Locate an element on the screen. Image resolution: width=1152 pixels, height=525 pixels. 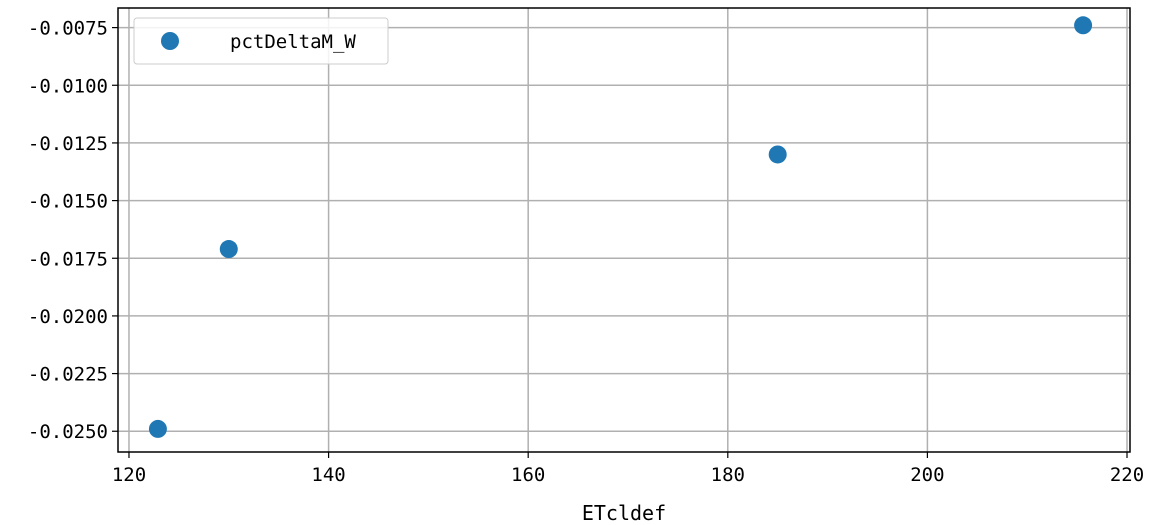
legend-marker is located at coordinates (170, 41).